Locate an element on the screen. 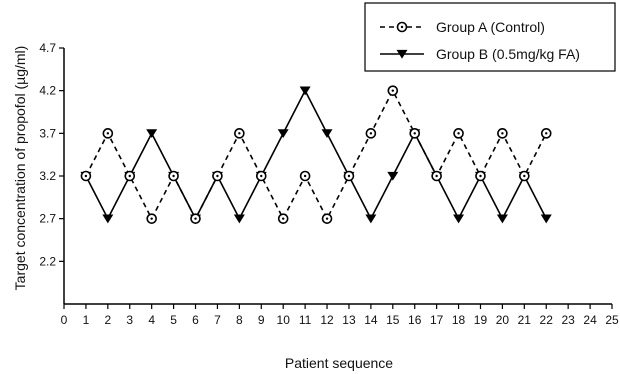 The width and height of the screenshot is (620, 374). y-tick-label: 3.2 is located at coordinates (47, 176).